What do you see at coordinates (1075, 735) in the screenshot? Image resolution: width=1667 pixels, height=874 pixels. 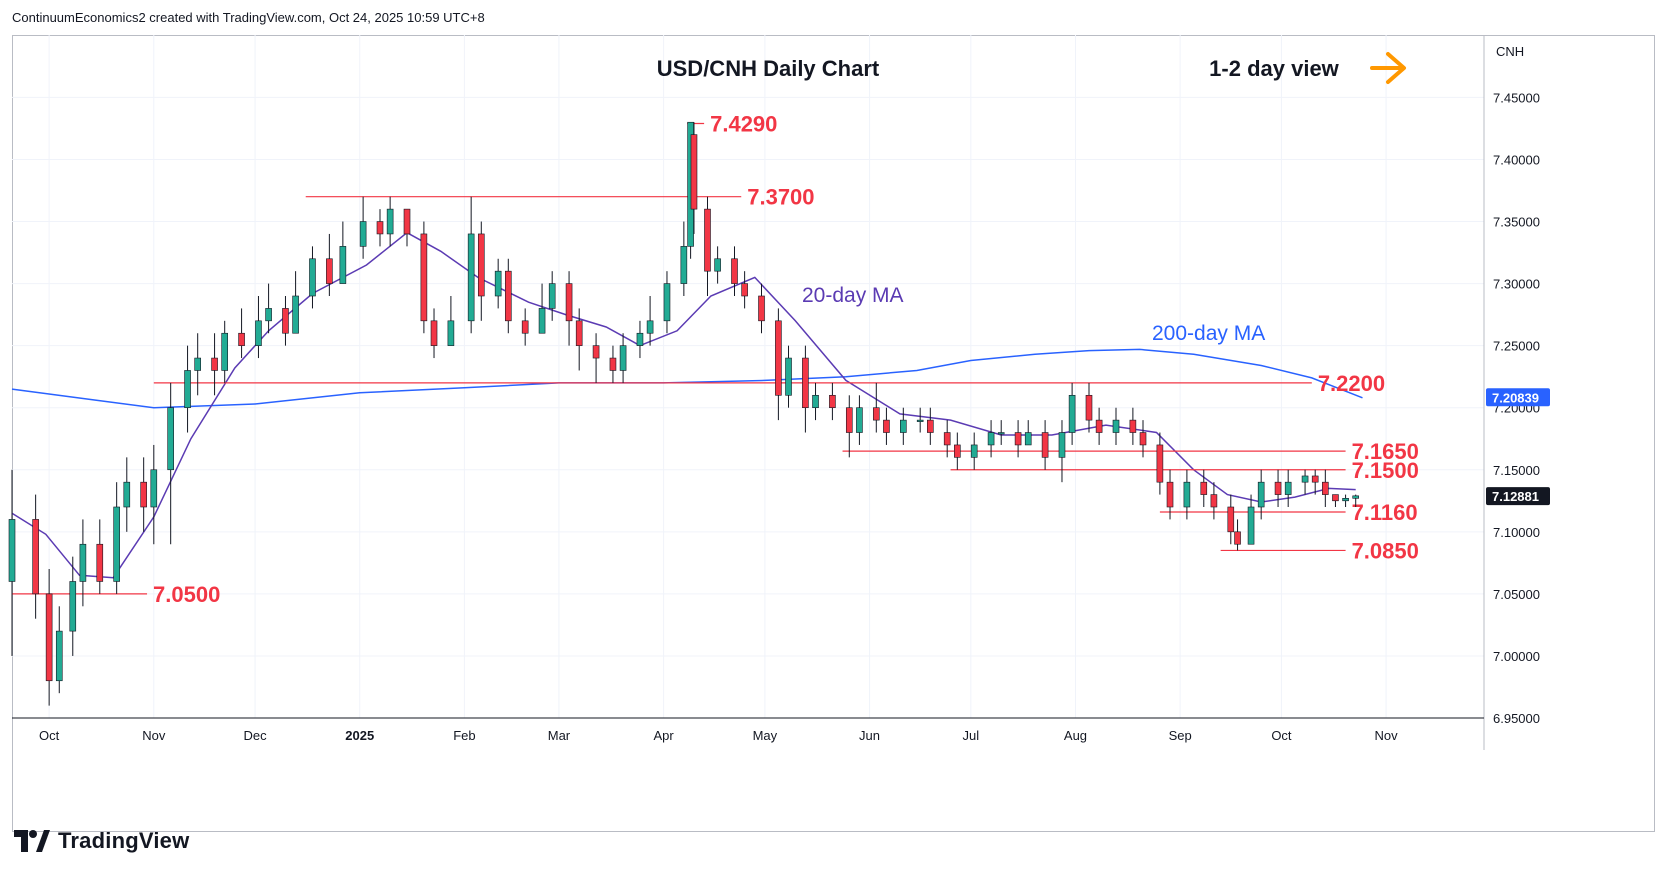 I see `x-tick-label: Aug` at bounding box center [1075, 735].